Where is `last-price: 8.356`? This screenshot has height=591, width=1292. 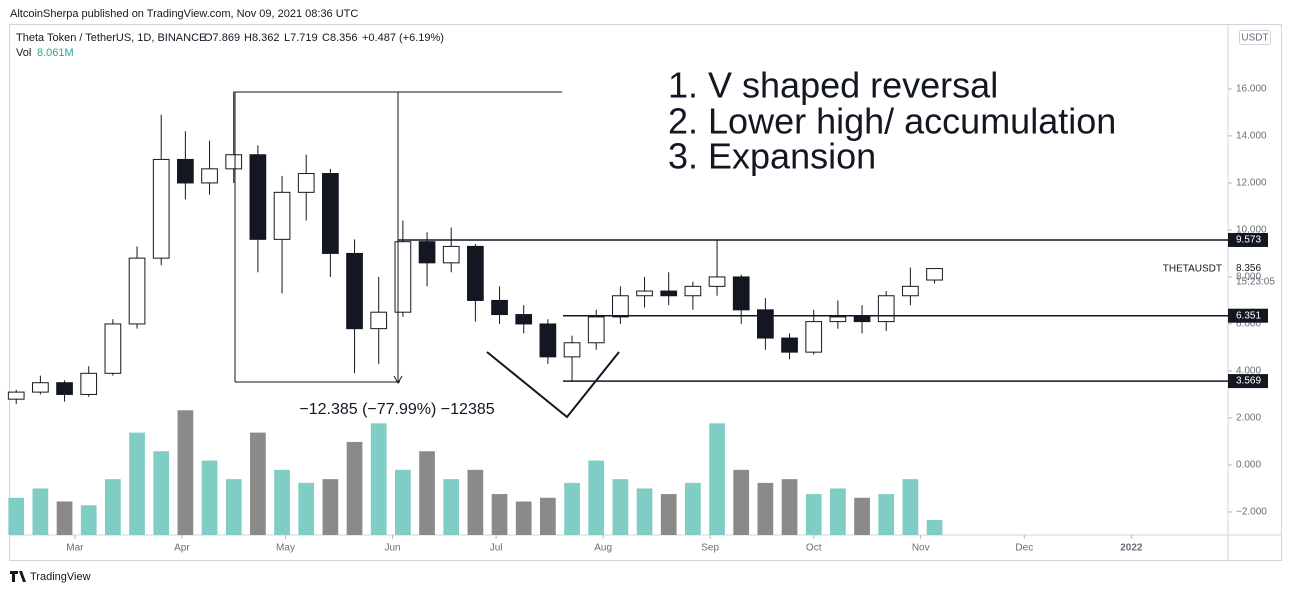
last-price: 8.356 is located at coordinates (1248, 268).